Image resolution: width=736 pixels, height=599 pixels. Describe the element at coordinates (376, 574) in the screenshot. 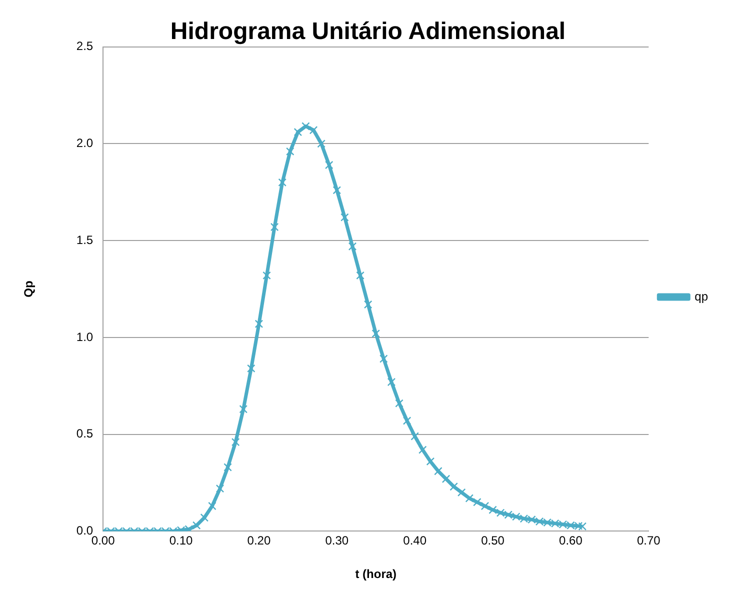

I see `x-axis-title: t (hora)` at that location.